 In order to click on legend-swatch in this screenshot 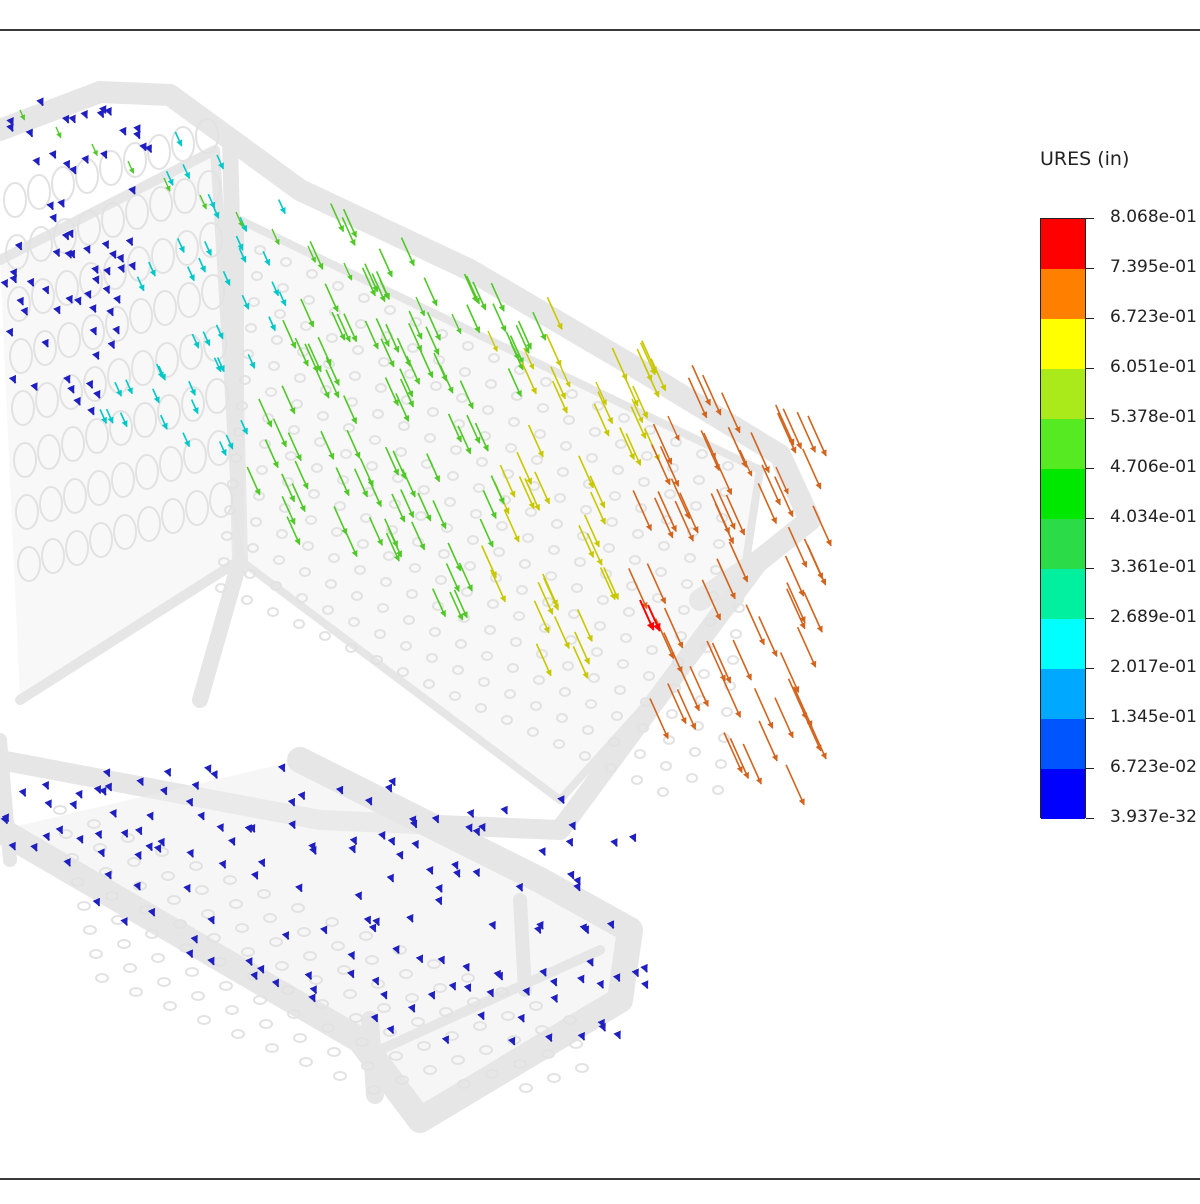, I will do `click(1063, 494)`.